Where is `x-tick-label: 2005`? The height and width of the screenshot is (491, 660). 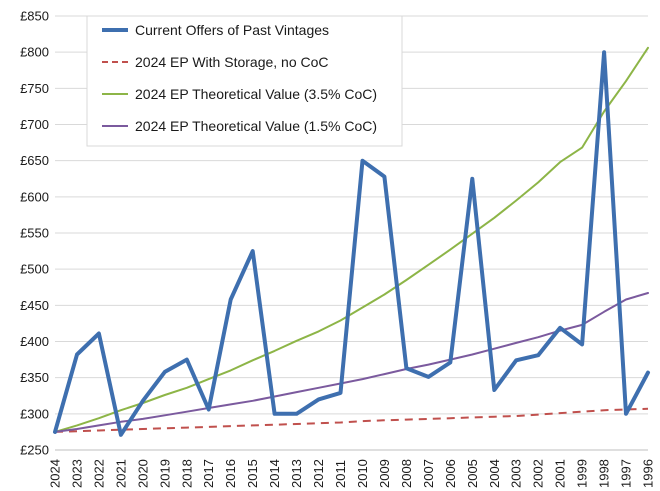 x-tick-label: 2005 is located at coordinates (472, 473).